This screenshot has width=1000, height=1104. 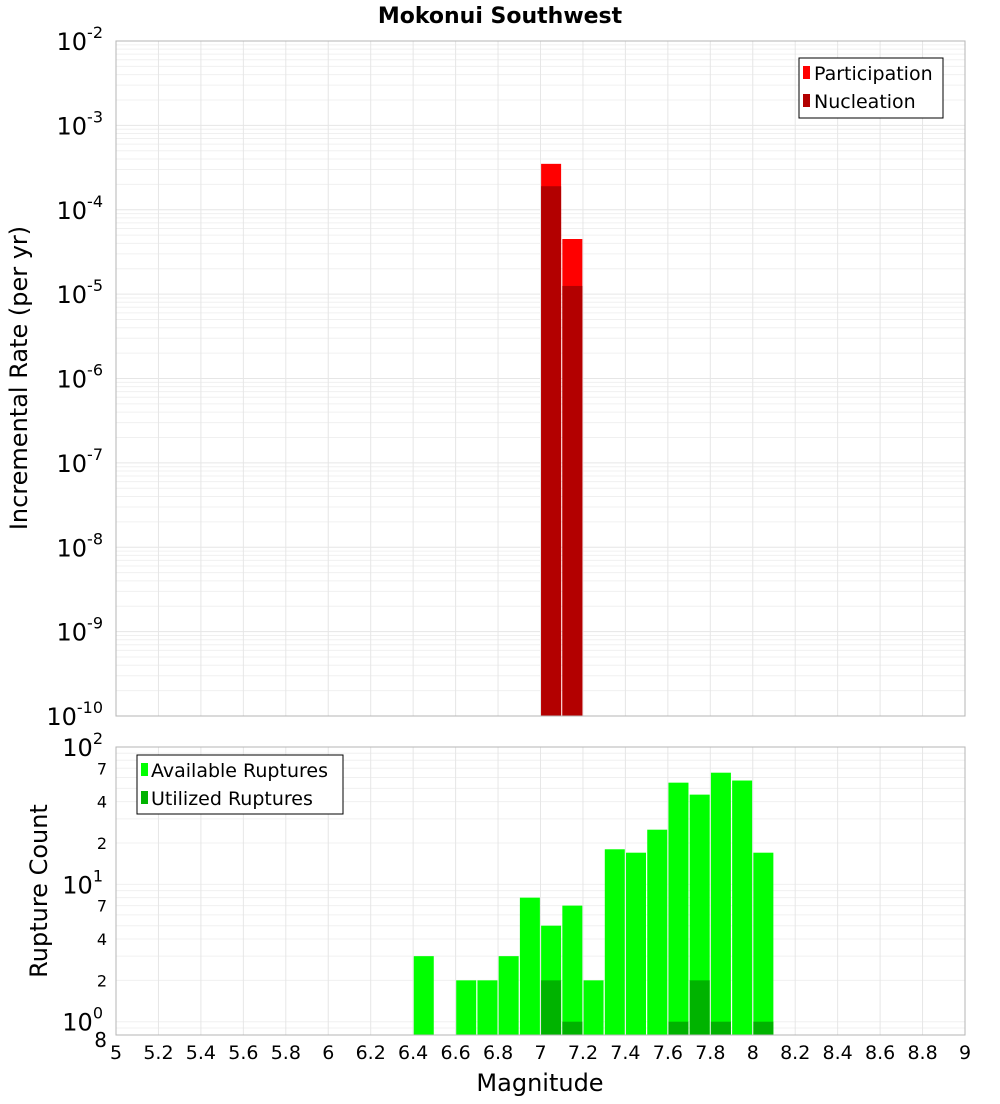 What do you see at coordinates (413, 1053) in the screenshot?
I see `x-tick-label: 6.4` at bounding box center [413, 1053].